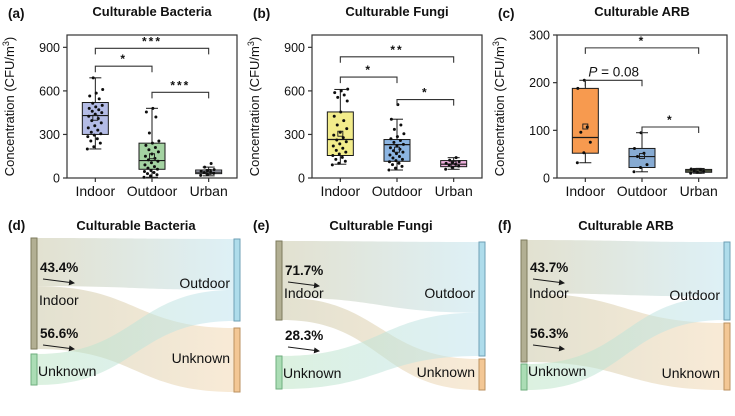  Describe the element at coordinates (59, 267) in the screenshot. I see `flow-percentage-label: 43.4%` at that location.